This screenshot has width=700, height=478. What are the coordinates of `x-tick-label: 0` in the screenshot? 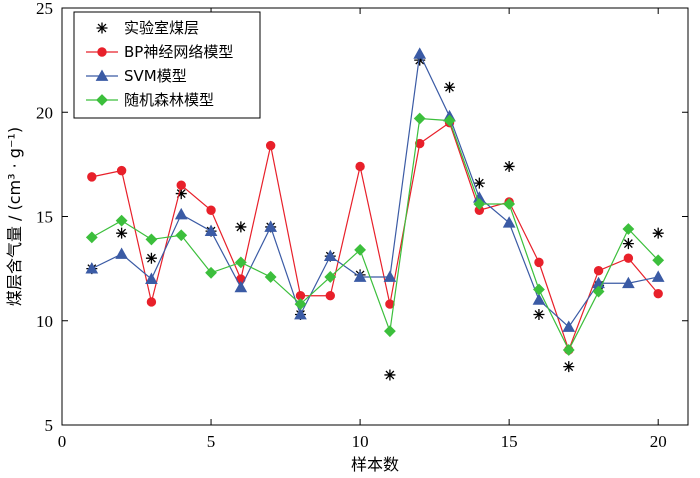 It's located at (62, 441).